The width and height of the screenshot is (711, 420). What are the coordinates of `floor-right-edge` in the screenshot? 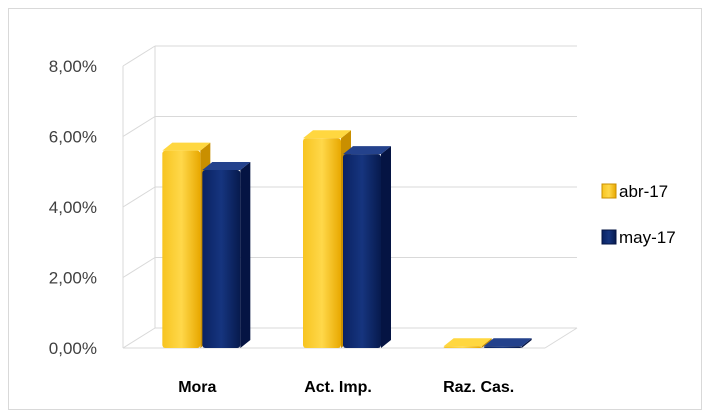 It's located at (561, 338).